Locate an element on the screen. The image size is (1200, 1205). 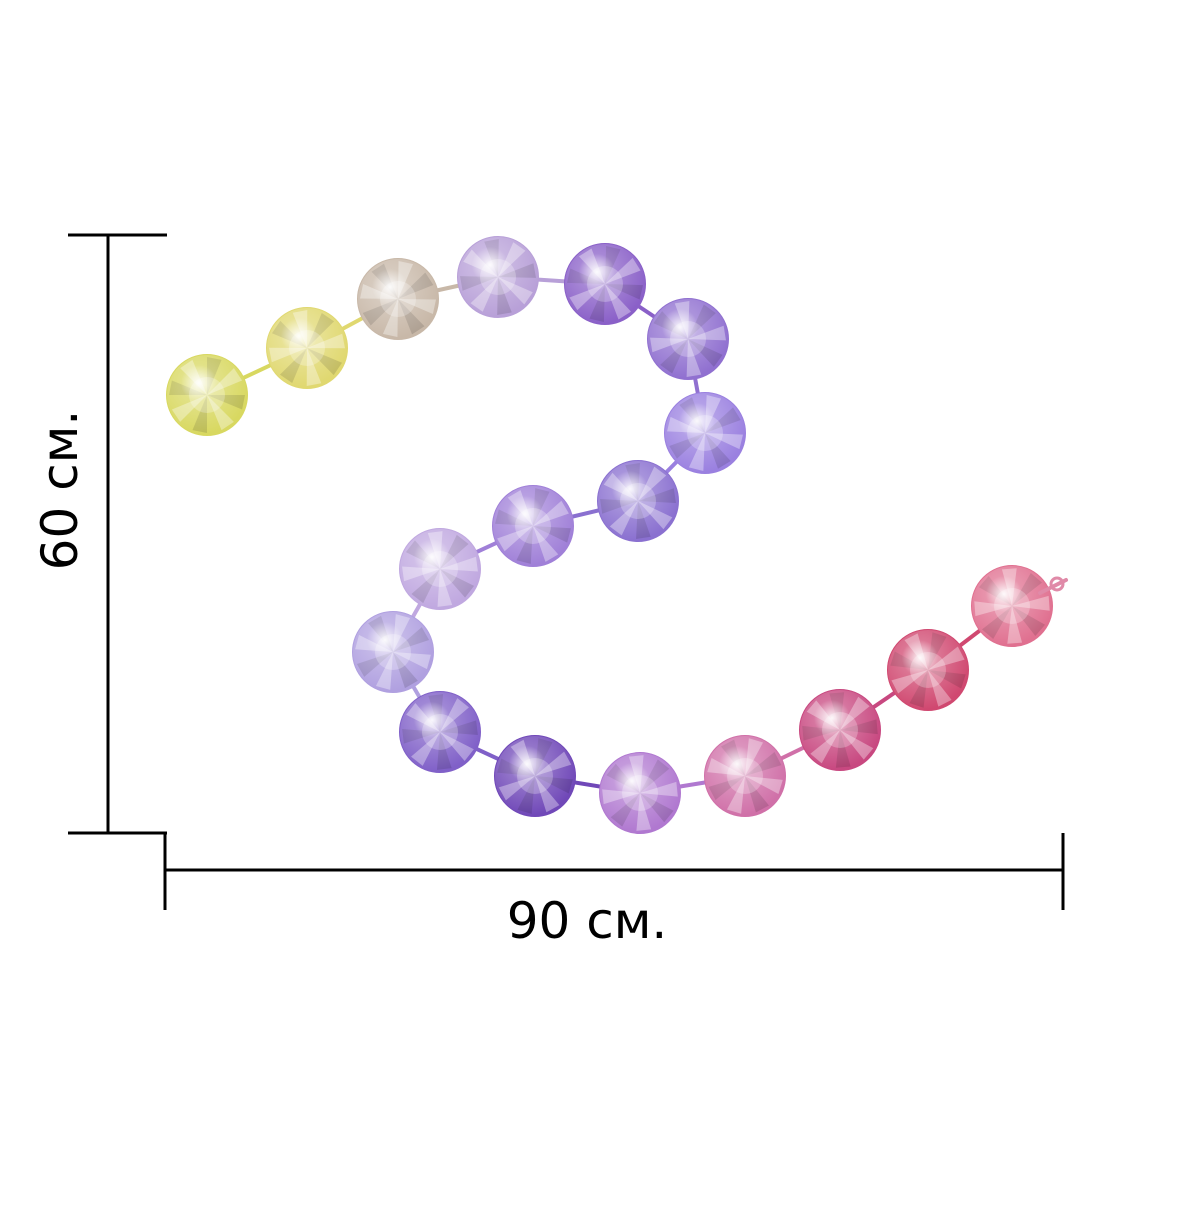
width-dimension-line is located at coordinates (614, 871).